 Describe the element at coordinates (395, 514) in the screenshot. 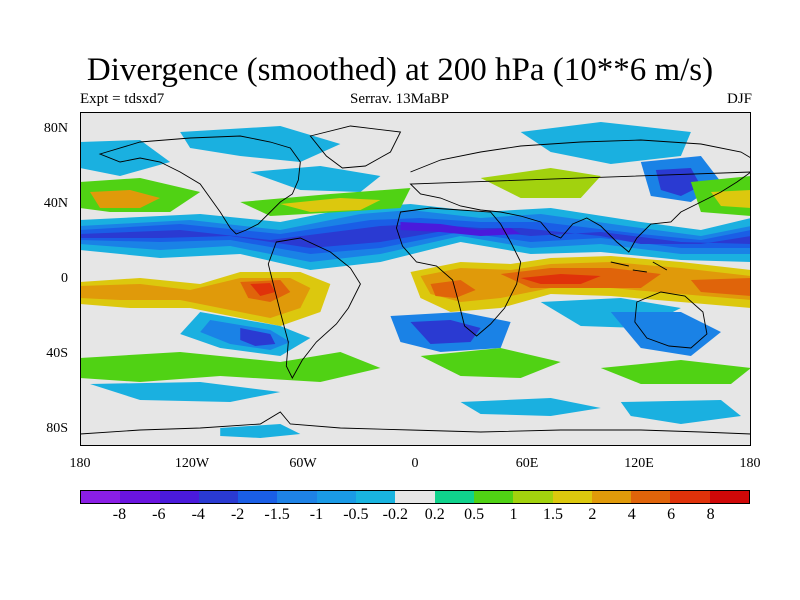

I see `colorbar-label: -0.2` at that location.